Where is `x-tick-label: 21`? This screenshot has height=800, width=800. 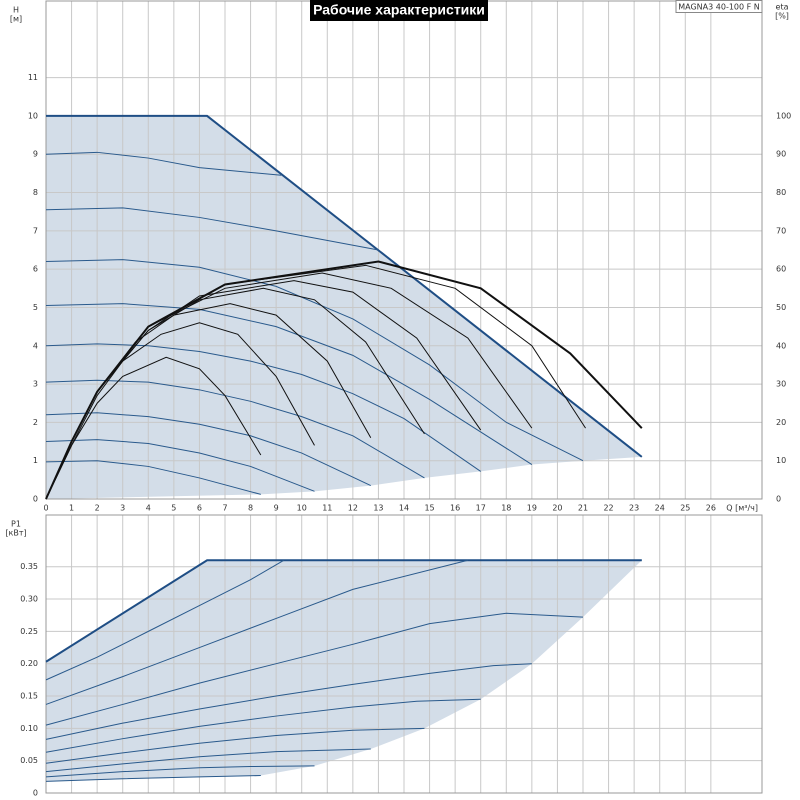
x-tick-label: 21 is located at coordinates (583, 508).